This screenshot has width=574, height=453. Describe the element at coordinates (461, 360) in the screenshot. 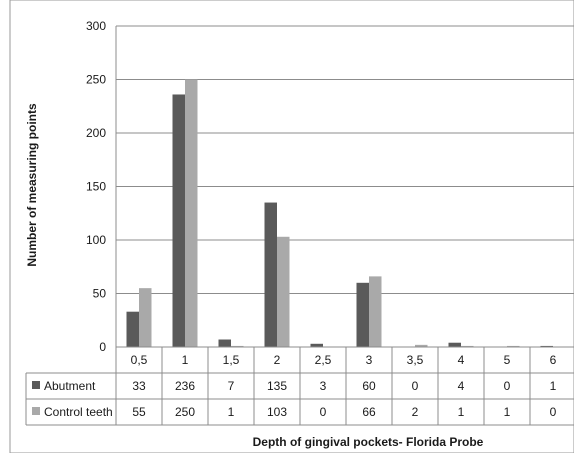

I see `category-label: 4` at that location.